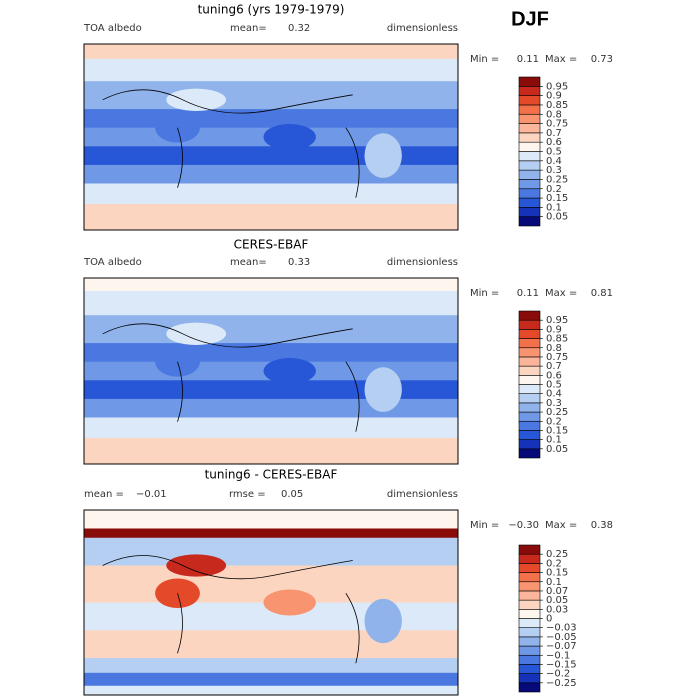 This screenshot has width=700, height=700. What do you see at coordinates (561, 637) in the screenshot?
I see `colorbar-label: −0.05` at bounding box center [561, 637].